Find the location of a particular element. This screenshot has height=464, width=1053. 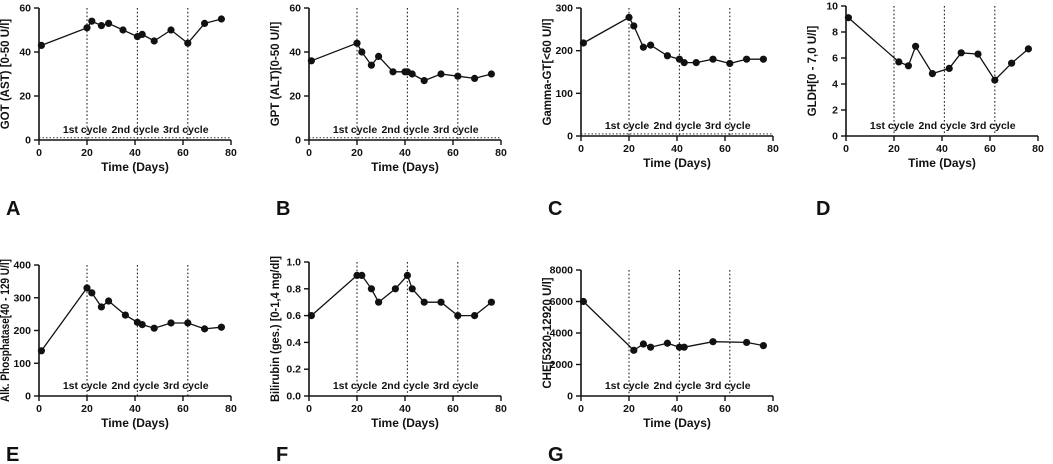

y-tick-label: 2 is located at coordinates (835, 111).